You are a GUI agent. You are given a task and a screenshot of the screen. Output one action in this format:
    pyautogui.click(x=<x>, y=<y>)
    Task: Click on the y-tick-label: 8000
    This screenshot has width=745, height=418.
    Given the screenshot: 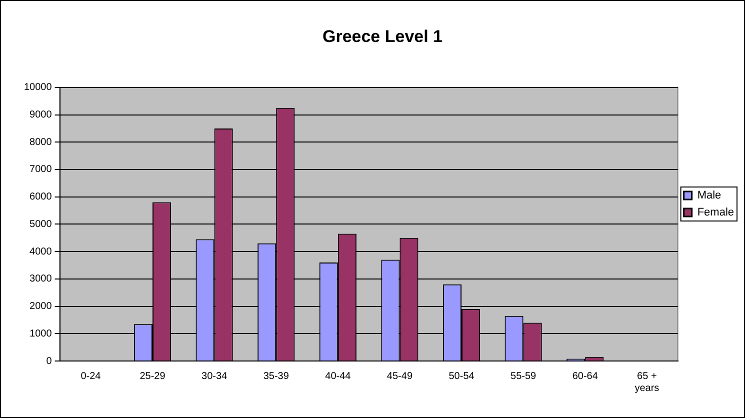 What is the action you would take?
    pyautogui.click(x=41, y=142)
    